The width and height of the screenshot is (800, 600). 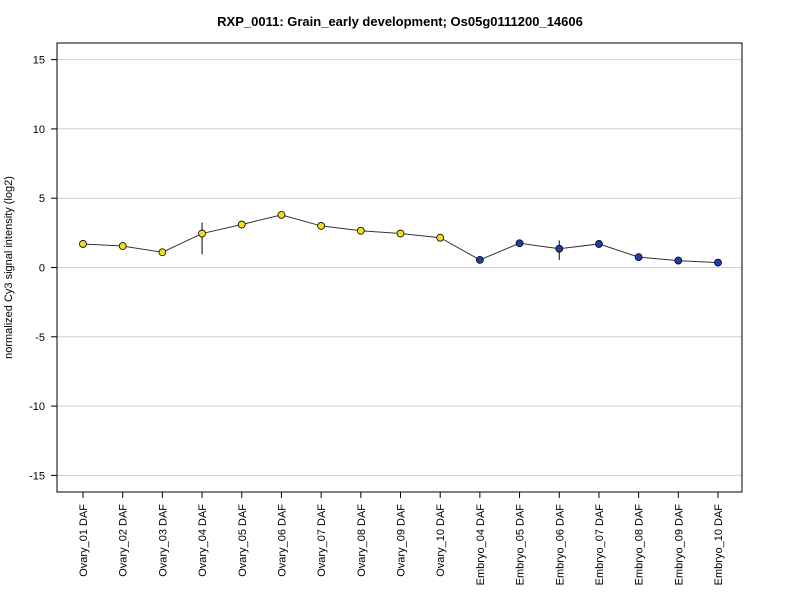 What do you see at coordinates (42, 199) in the screenshot?
I see `y-tick-label: 5` at bounding box center [42, 199].